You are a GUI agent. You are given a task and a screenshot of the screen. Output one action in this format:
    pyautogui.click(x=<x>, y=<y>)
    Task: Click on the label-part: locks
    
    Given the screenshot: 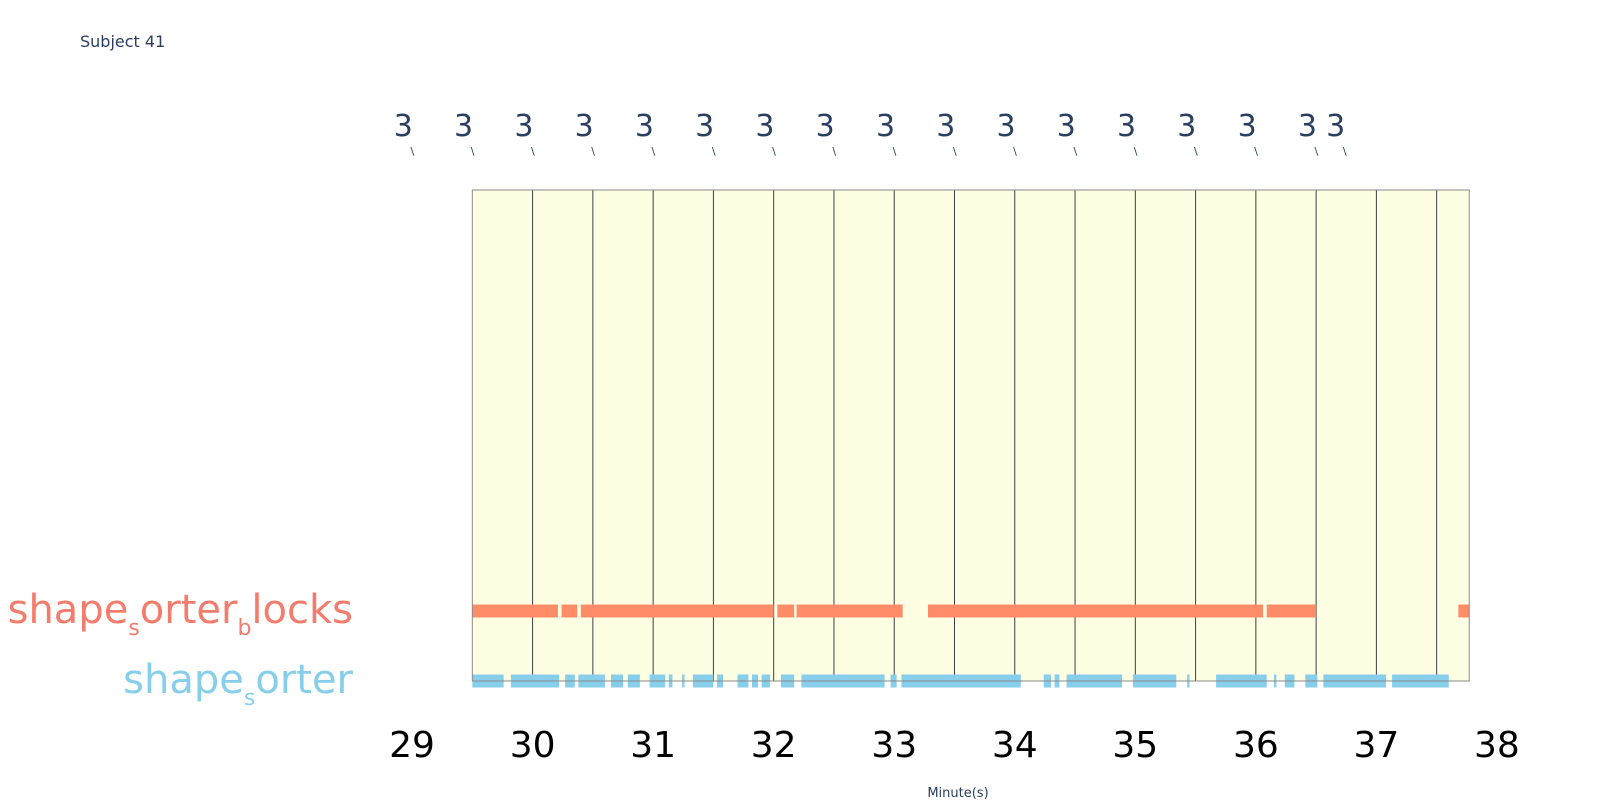 What is the action you would take?
    pyautogui.click(x=302, y=610)
    